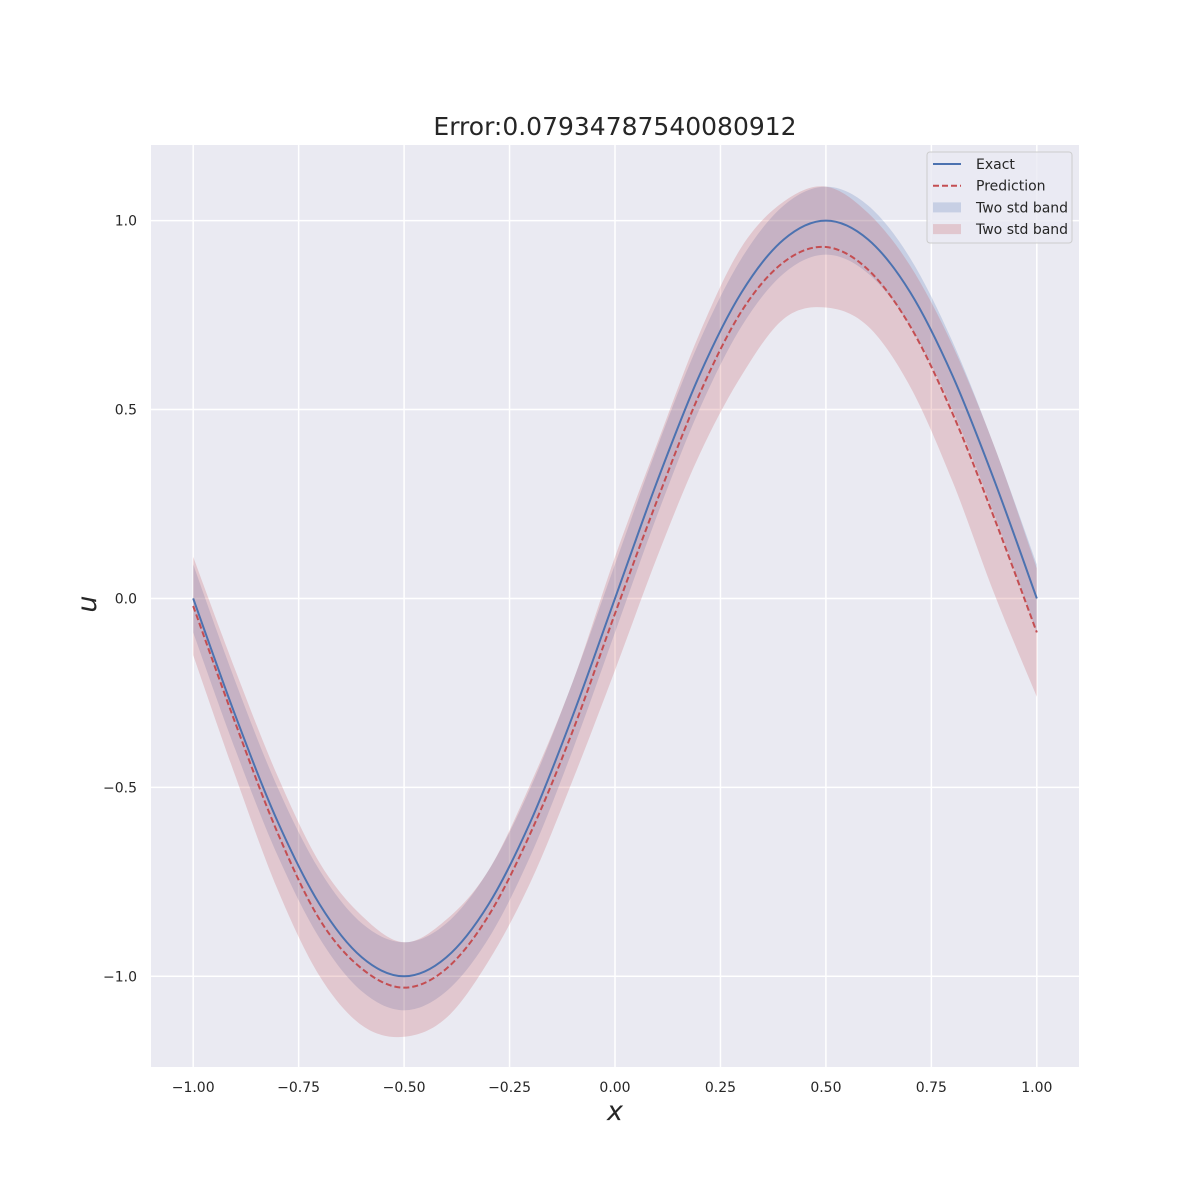  I want to click on chart-title: Error:0.07934787540080912, so click(614, 126).